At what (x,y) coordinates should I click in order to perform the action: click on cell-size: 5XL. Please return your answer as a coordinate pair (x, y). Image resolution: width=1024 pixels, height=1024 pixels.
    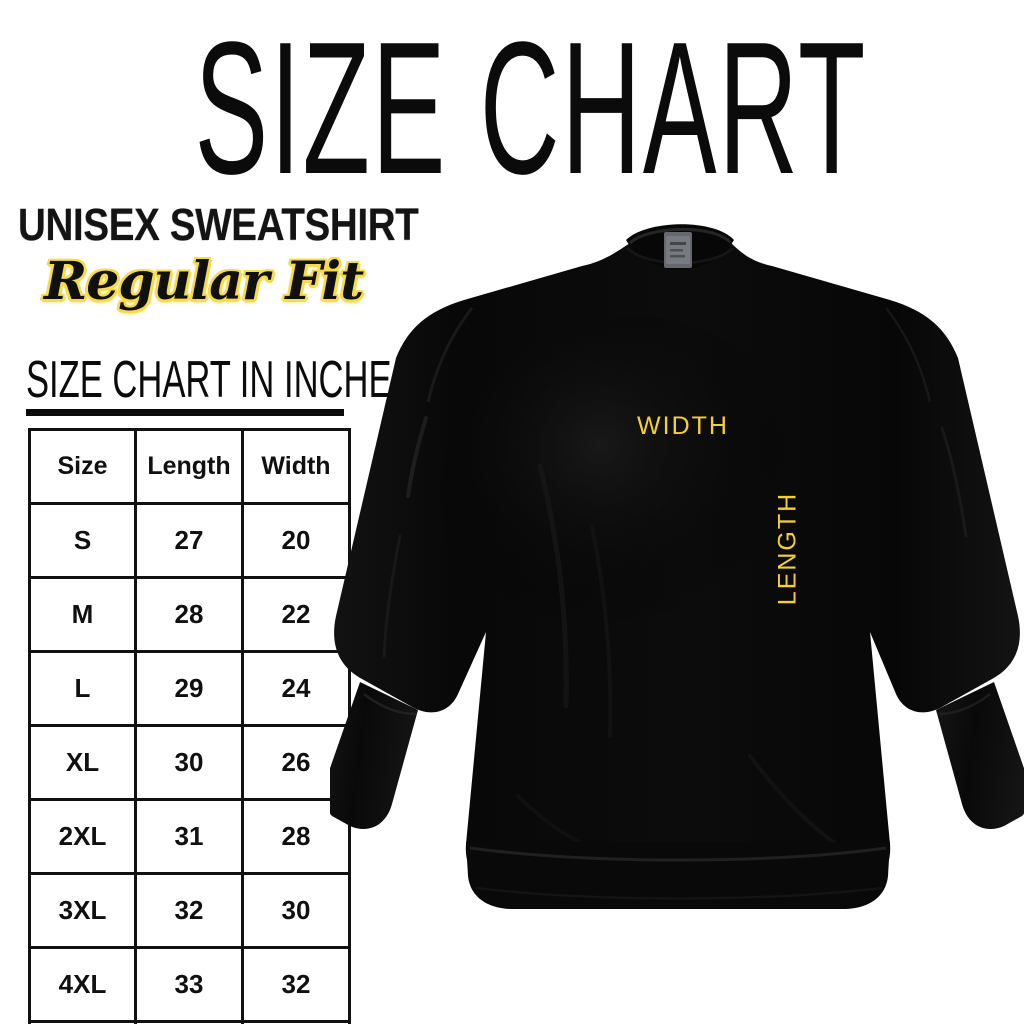
    Looking at the image, I should click on (82, 1022).